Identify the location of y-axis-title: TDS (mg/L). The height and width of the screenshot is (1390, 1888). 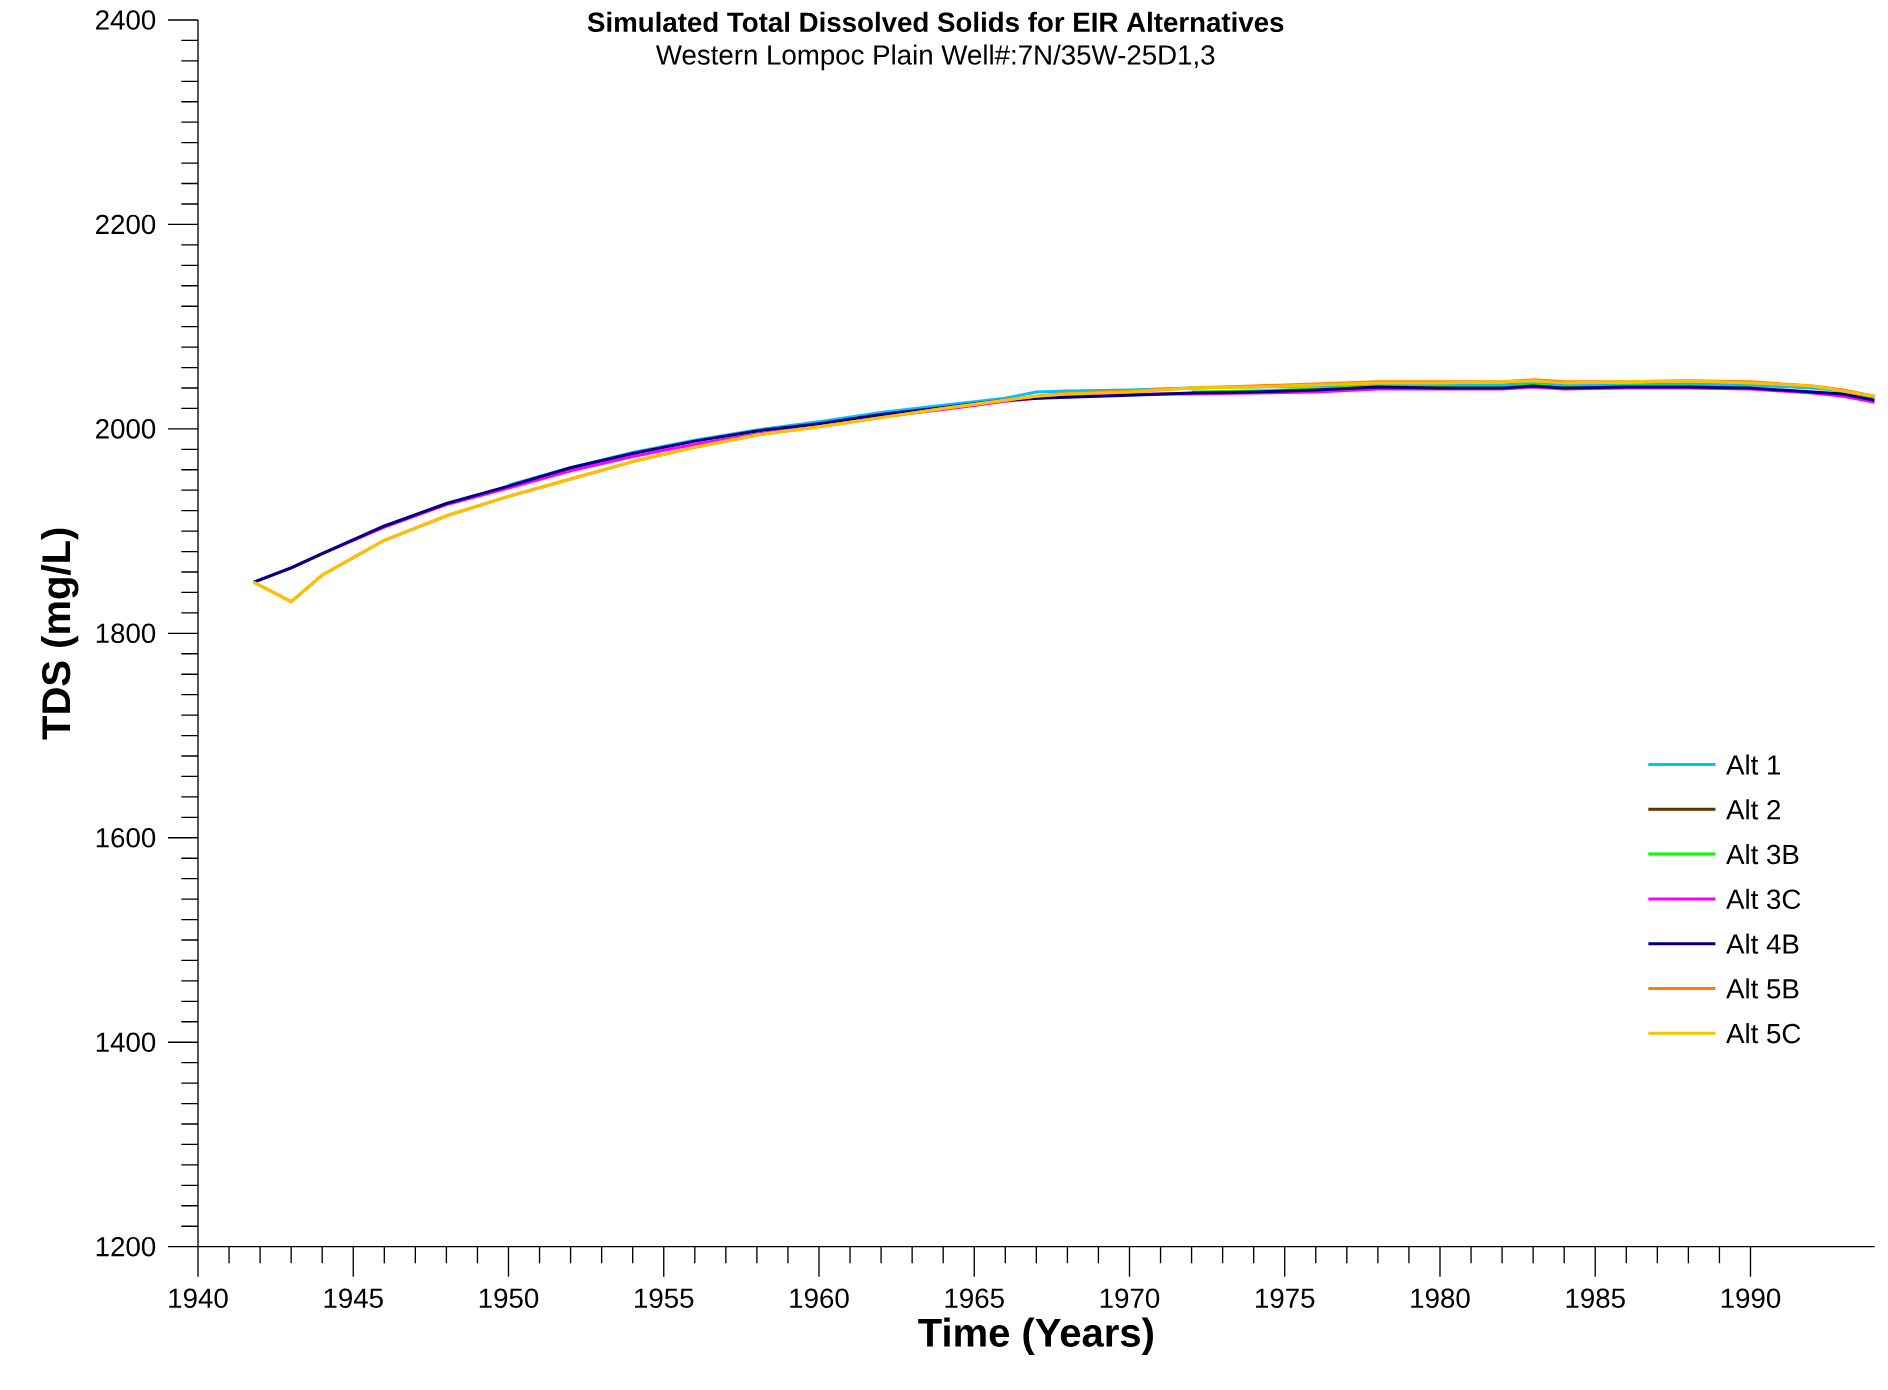
(60, 634).